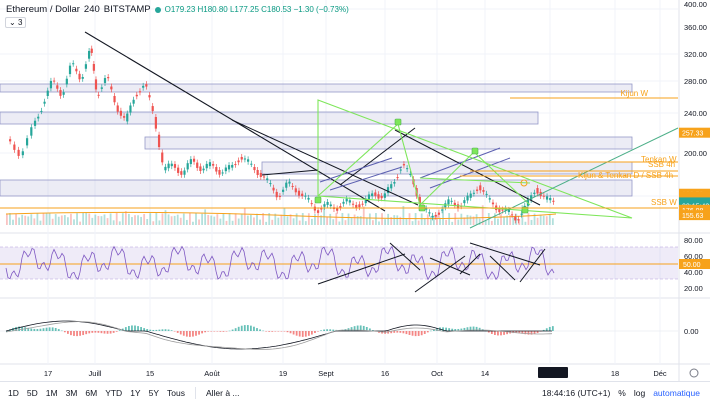 The image size is (710, 403). Describe the element at coordinates (13, 392) in the screenshot. I see `tf-1d: 1D` at that location.